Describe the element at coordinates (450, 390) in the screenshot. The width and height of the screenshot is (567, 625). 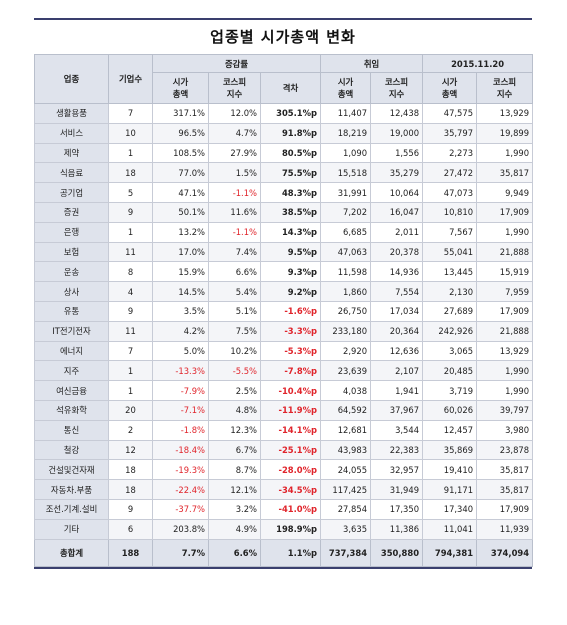
I see `cap-at-date: 3,719` at that location.